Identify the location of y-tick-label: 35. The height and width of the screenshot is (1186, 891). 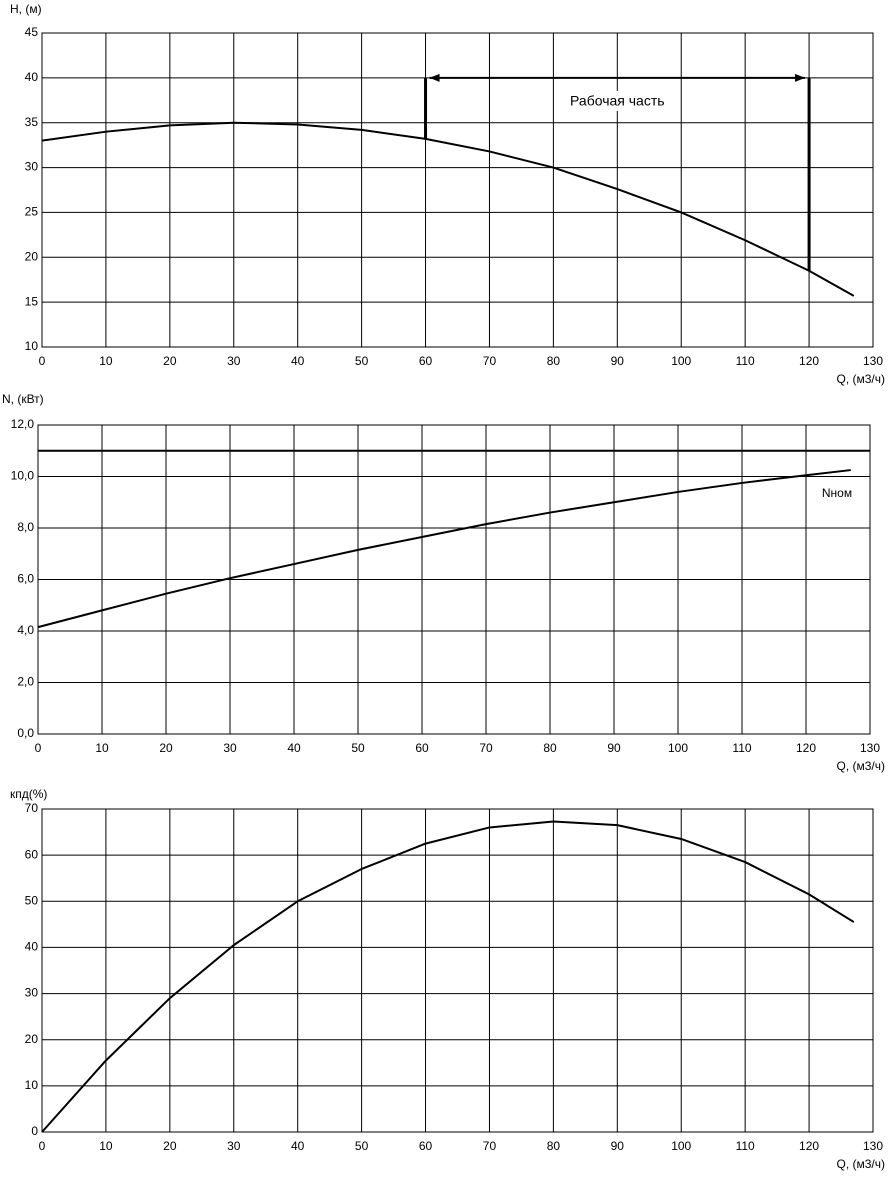
(32, 122).